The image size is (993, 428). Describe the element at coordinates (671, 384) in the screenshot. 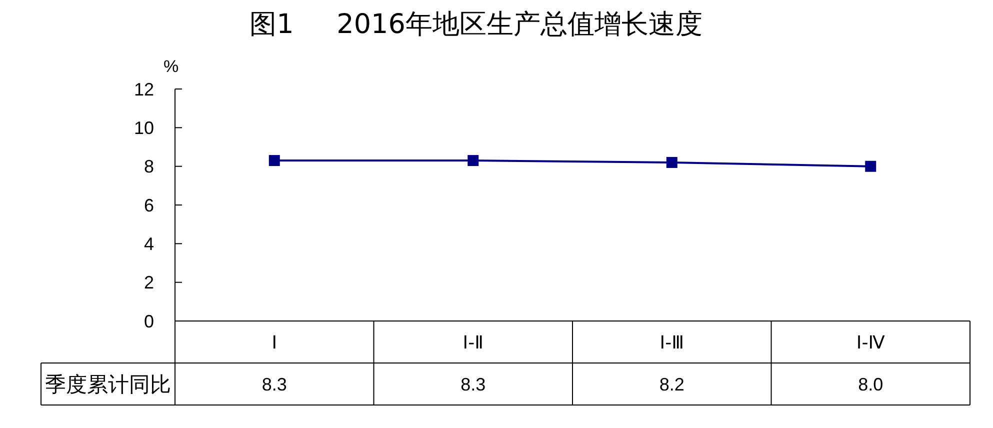

I see `data-label: 8.2` at that location.